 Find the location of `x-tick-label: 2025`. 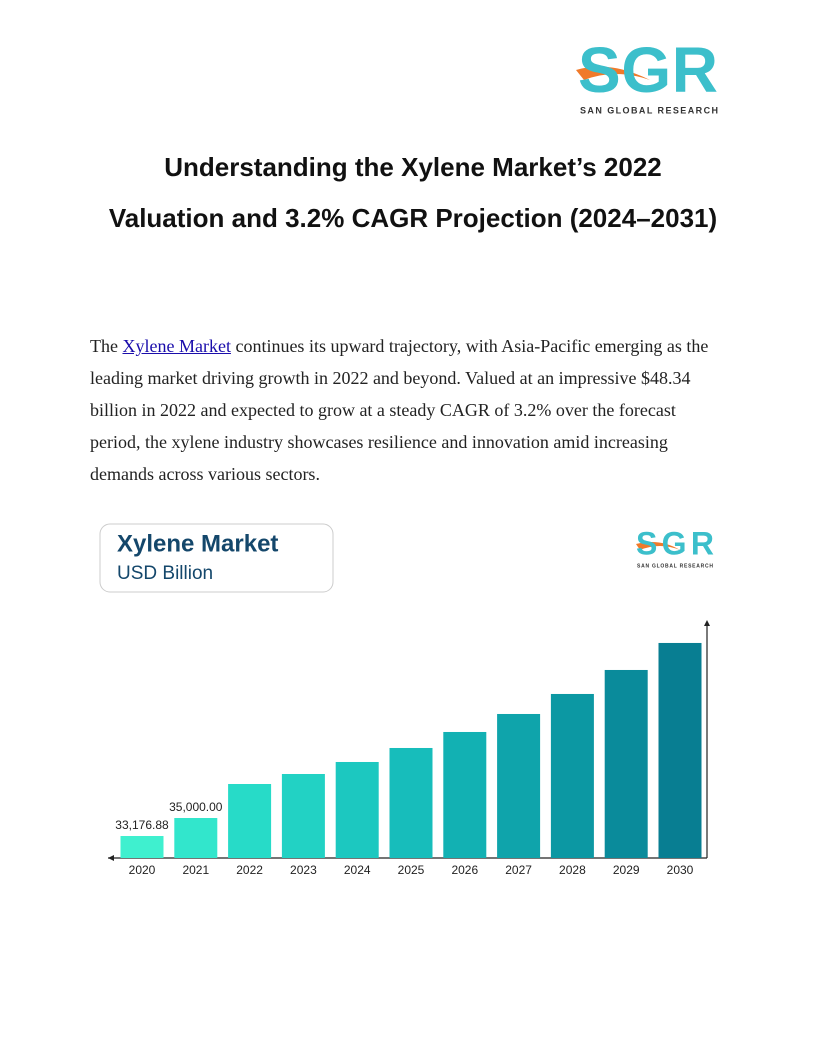

x-tick-label: 2025 is located at coordinates (411, 870).